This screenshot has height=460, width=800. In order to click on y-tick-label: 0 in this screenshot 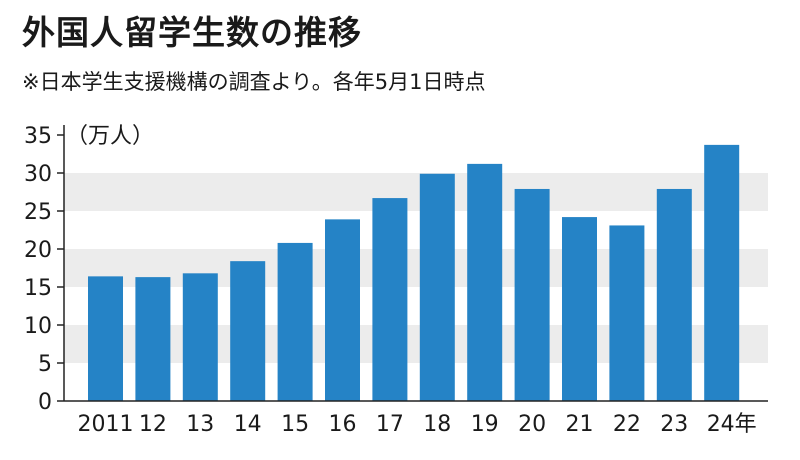, I will do `click(45, 402)`.